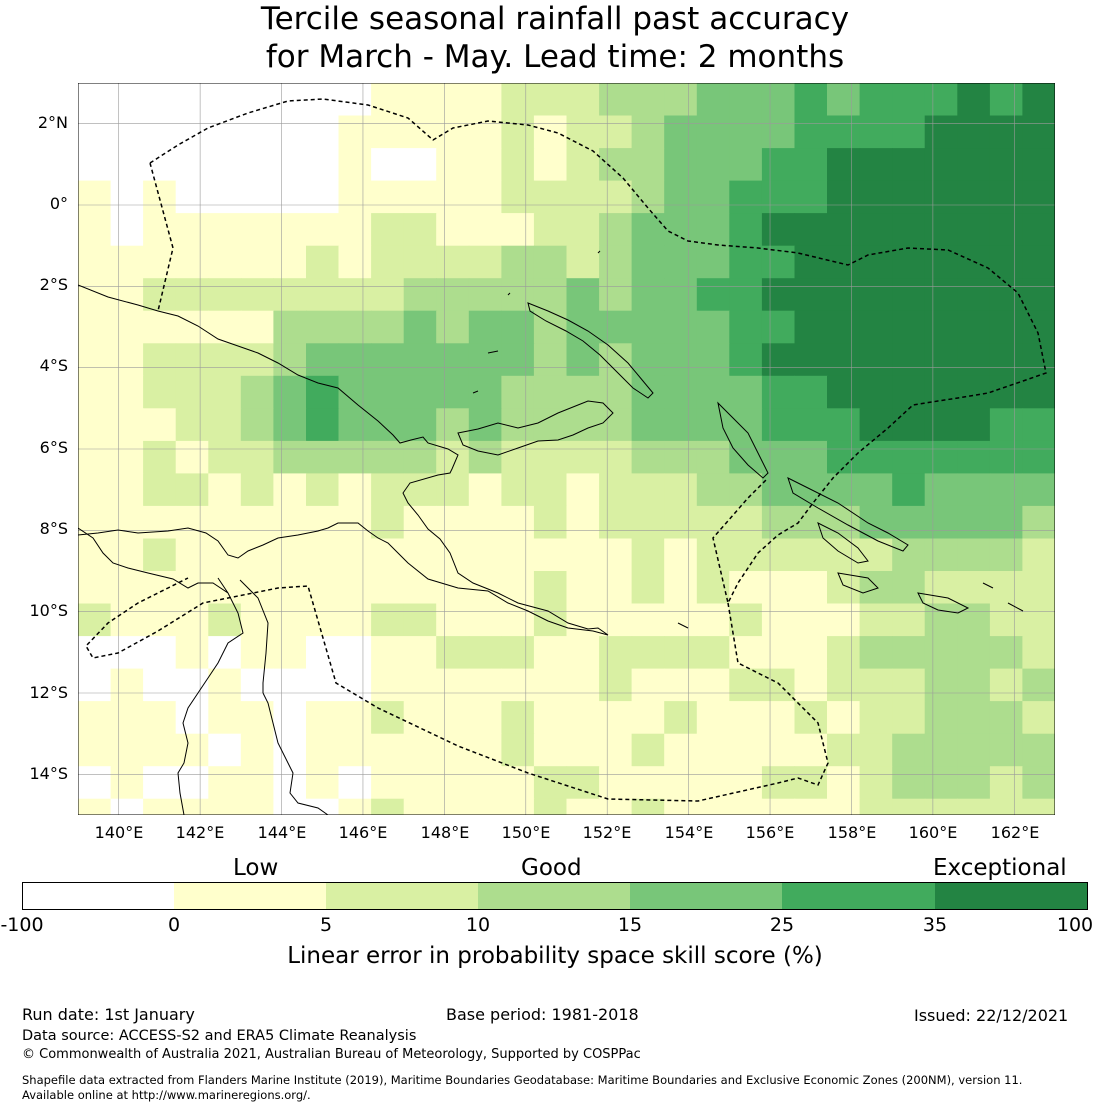  What do you see at coordinates (689, 832) in the screenshot?
I see `lon-label-154e: 154°E` at bounding box center [689, 832].